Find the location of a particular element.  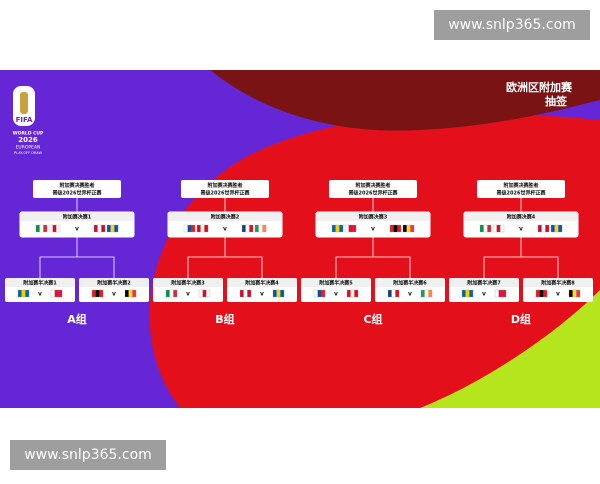

semi-label: 附加赛半决赛6 is located at coordinates (410, 282).